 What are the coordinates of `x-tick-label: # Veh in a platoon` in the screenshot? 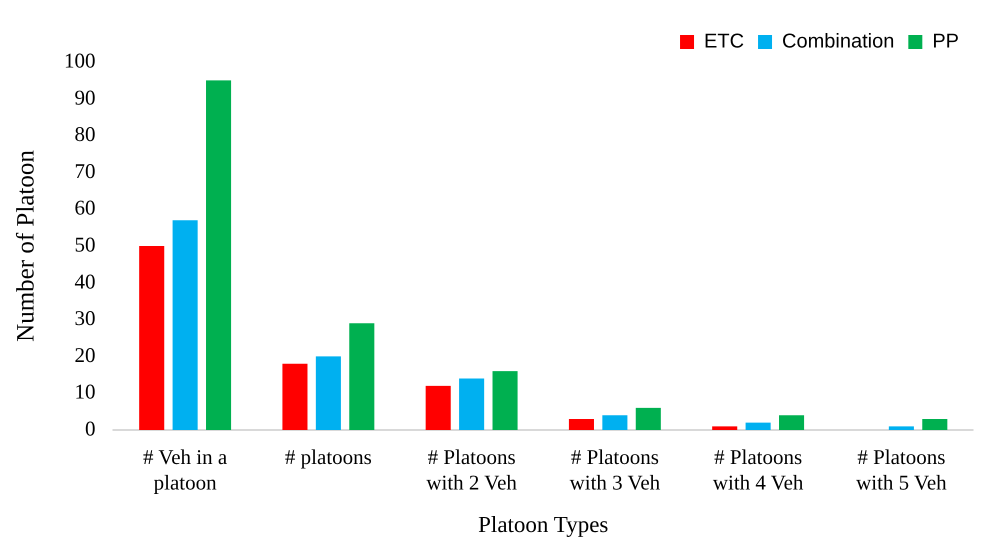 It's located at (185, 469).